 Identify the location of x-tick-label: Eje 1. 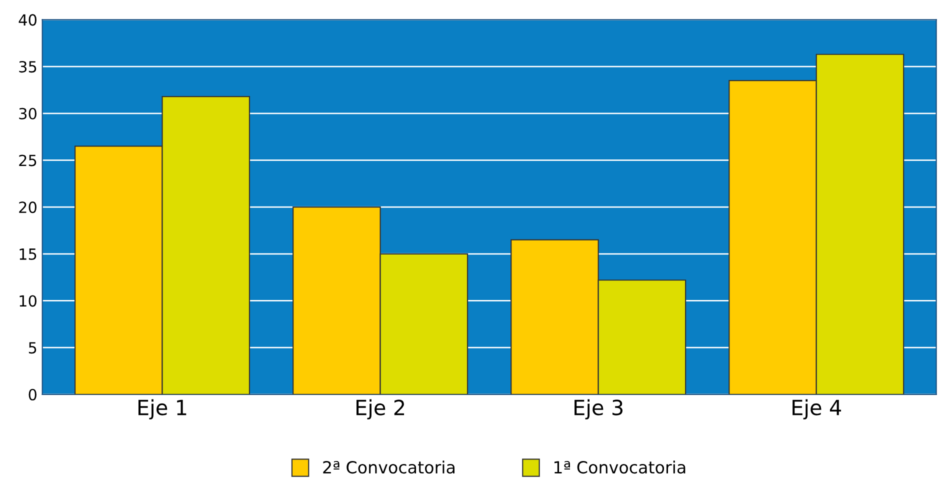
(162, 409).